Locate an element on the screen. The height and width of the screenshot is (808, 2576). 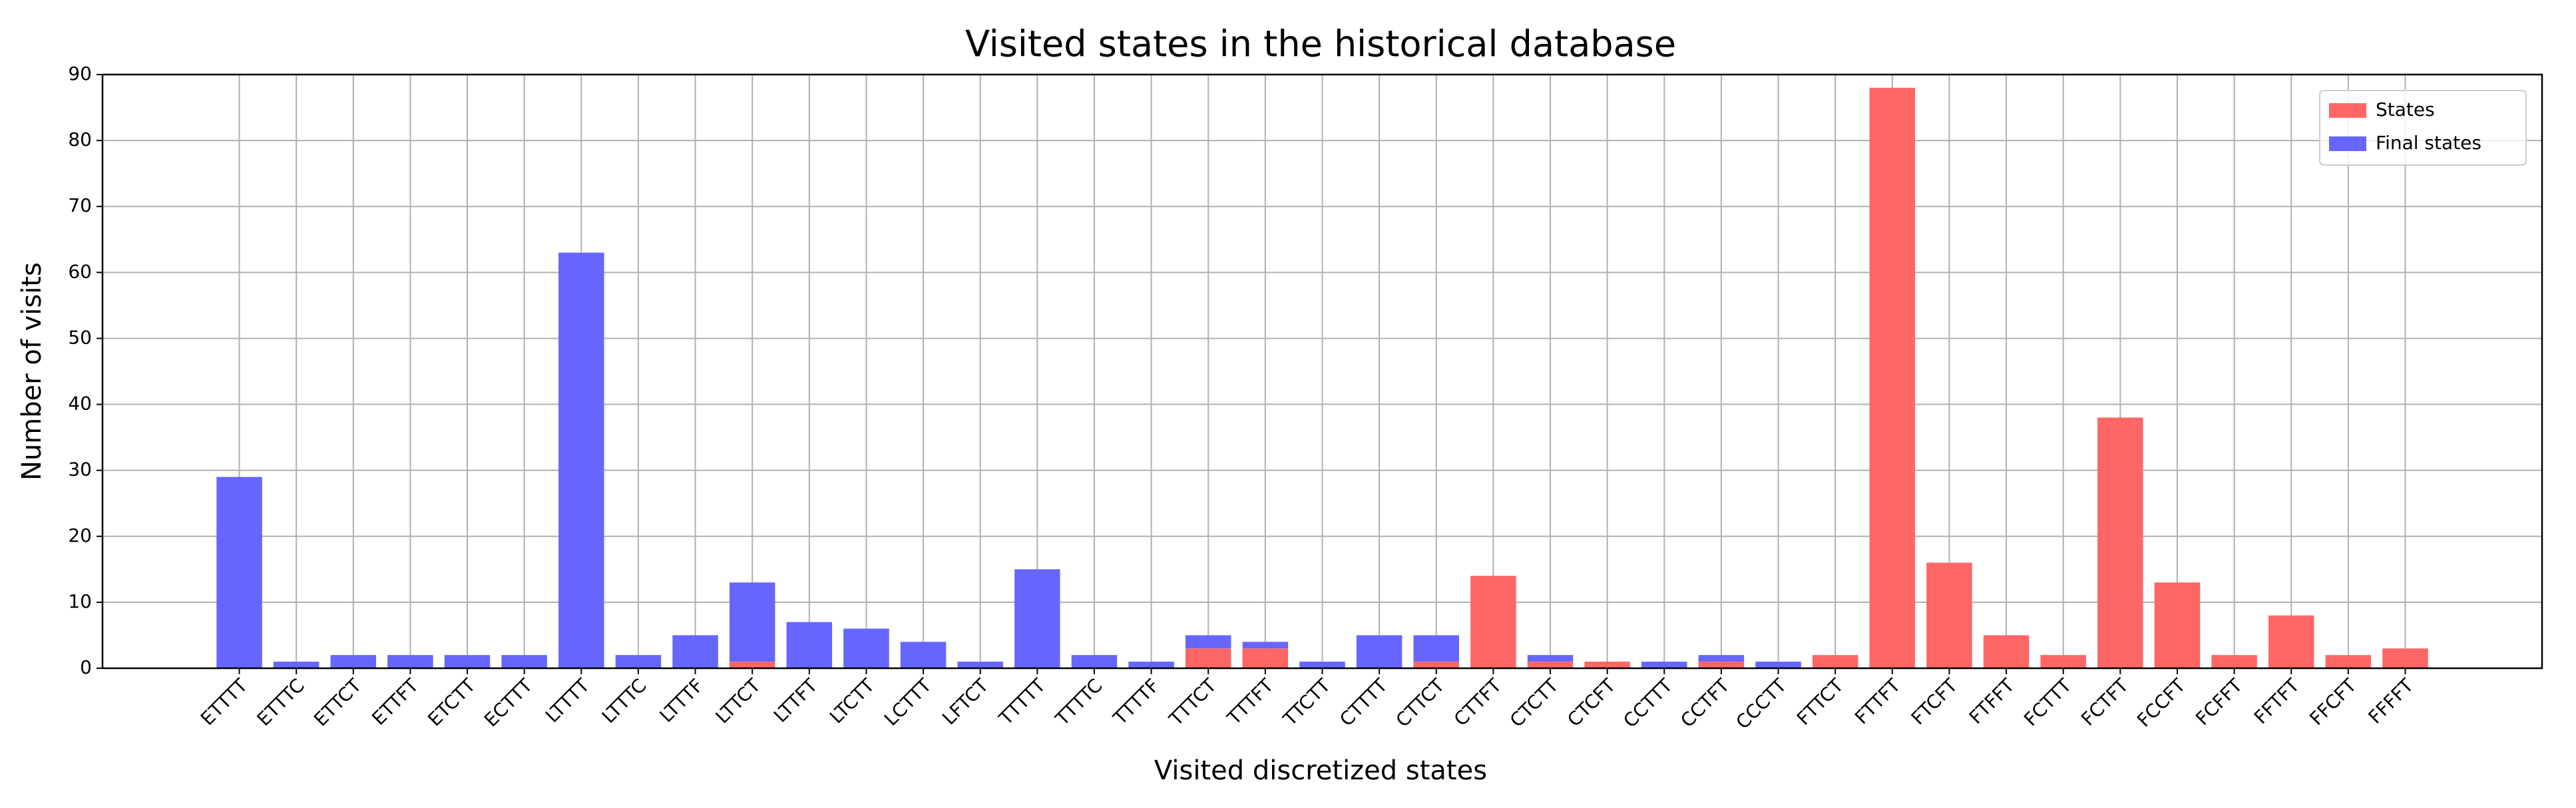
y-tick-label: 80 is located at coordinates (80, 139).